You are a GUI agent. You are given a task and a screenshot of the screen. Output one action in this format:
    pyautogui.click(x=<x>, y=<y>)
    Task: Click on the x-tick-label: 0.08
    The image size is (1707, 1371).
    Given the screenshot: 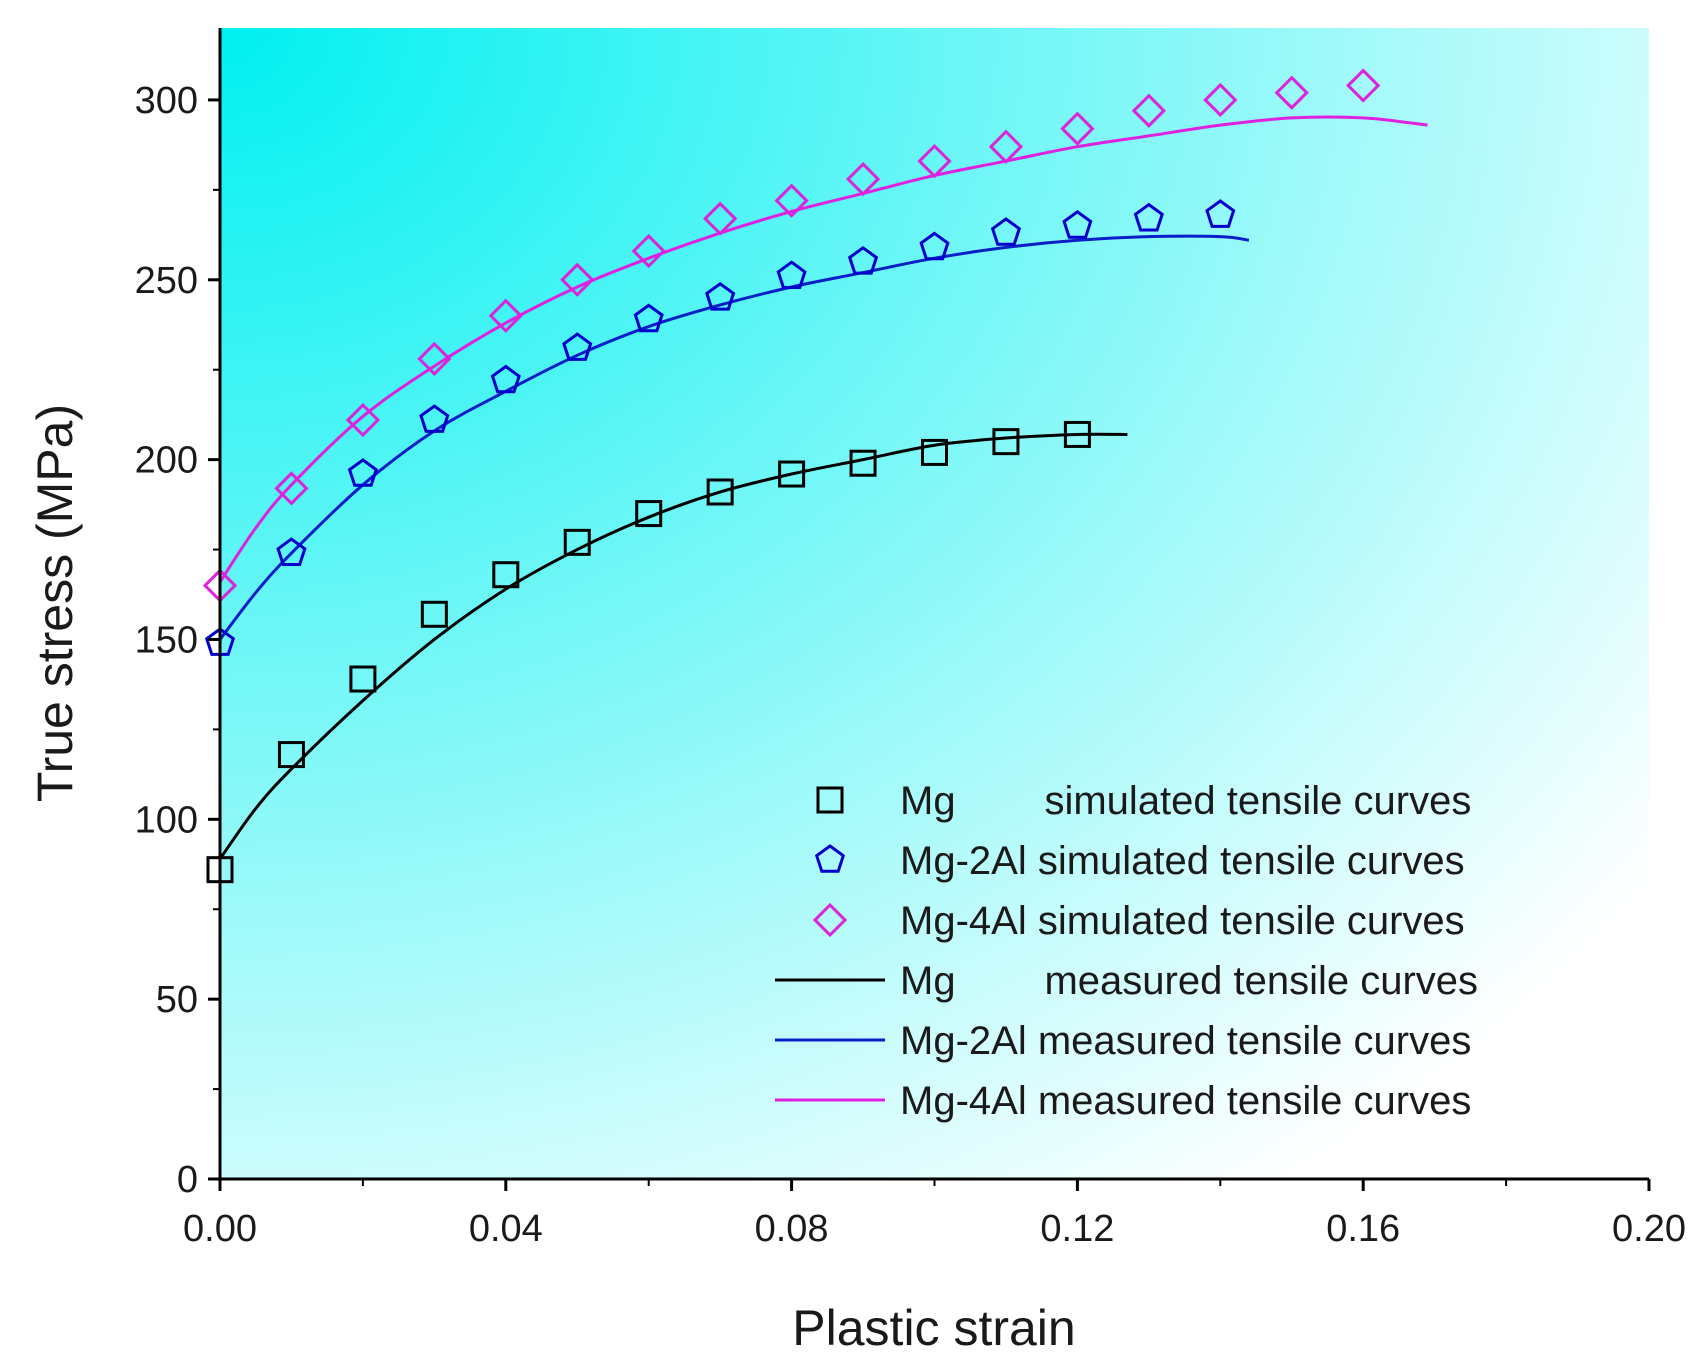 What is the action you would take?
    pyautogui.click(x=792, y=1229)
    